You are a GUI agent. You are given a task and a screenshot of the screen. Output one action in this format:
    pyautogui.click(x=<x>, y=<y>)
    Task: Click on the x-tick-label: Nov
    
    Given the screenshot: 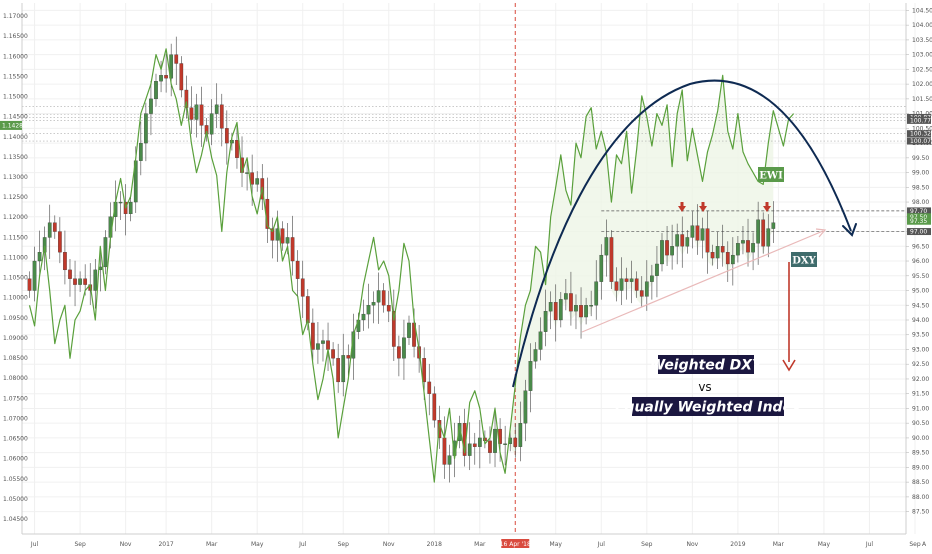 What is the action you would take?
    pyautogui.click(x=693, y=544)
    